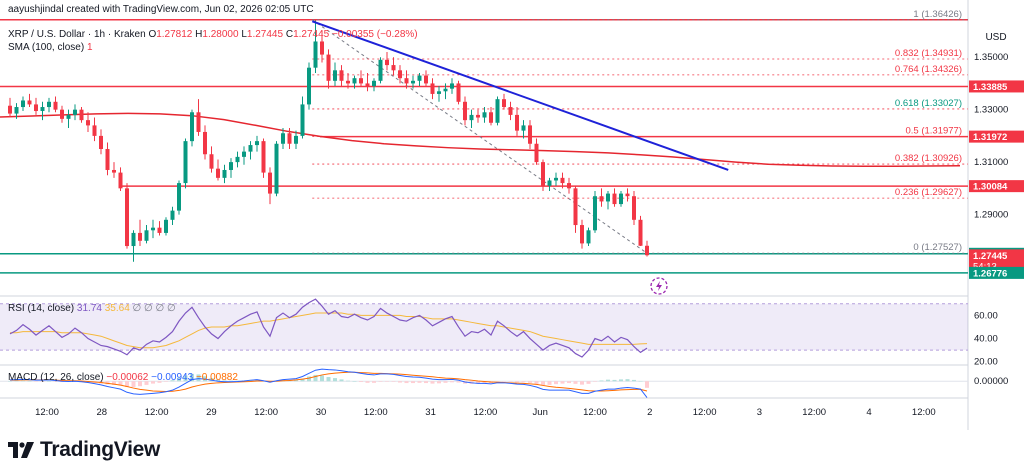 This screenshot has height=472, width=1024. Describe the element at coordinates (92, 308) in the screenshot. I see `rsi-legend: RSI (14, close) 31.74 35.64 ∅ ∅ ∅ ∅` at that location.